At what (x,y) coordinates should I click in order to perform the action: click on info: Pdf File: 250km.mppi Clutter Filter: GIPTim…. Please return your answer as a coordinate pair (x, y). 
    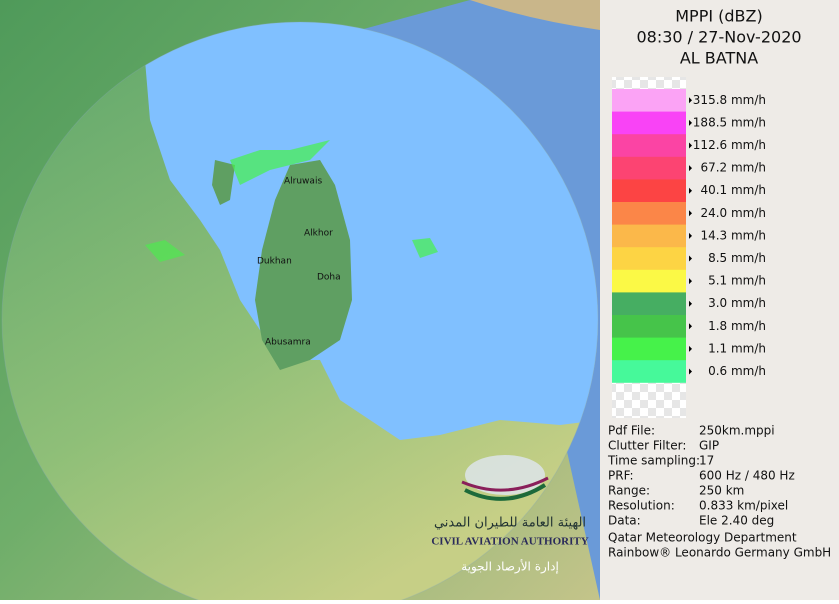
    Looking at the image, I should click on (719, 492).